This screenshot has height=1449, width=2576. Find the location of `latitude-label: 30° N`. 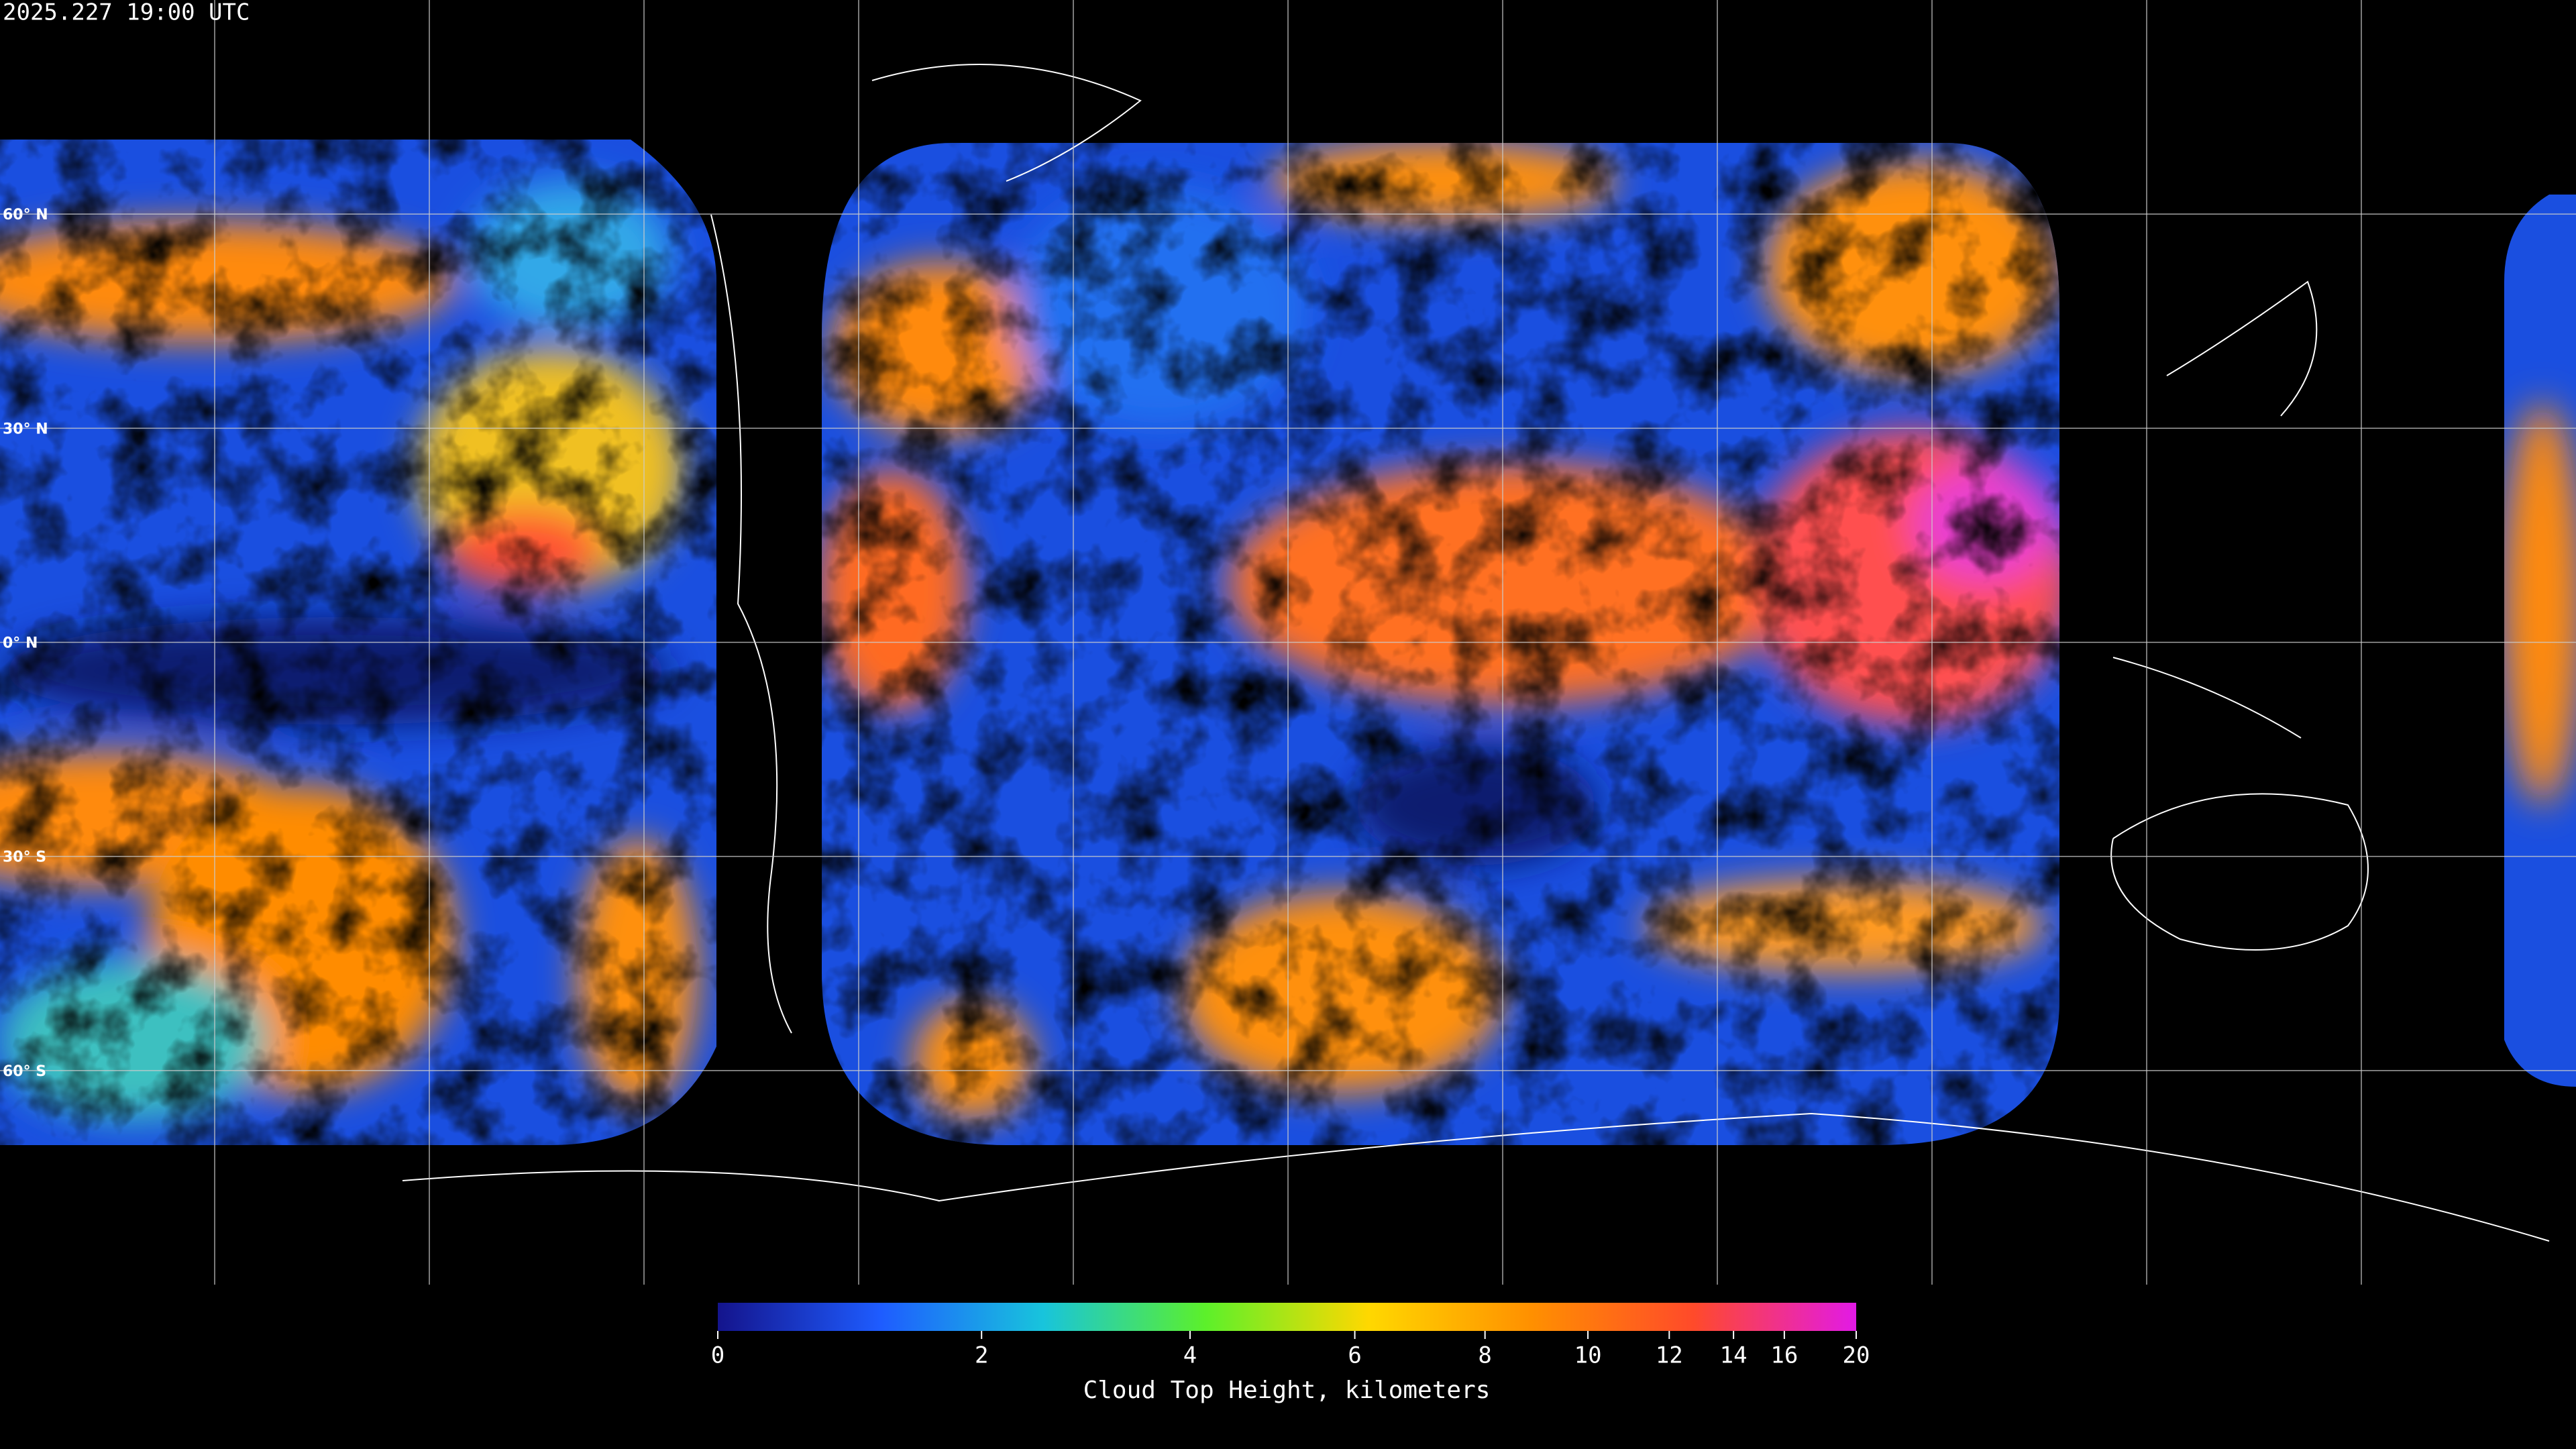

latitude-label: 30° N is located at coordinates (25, 429).